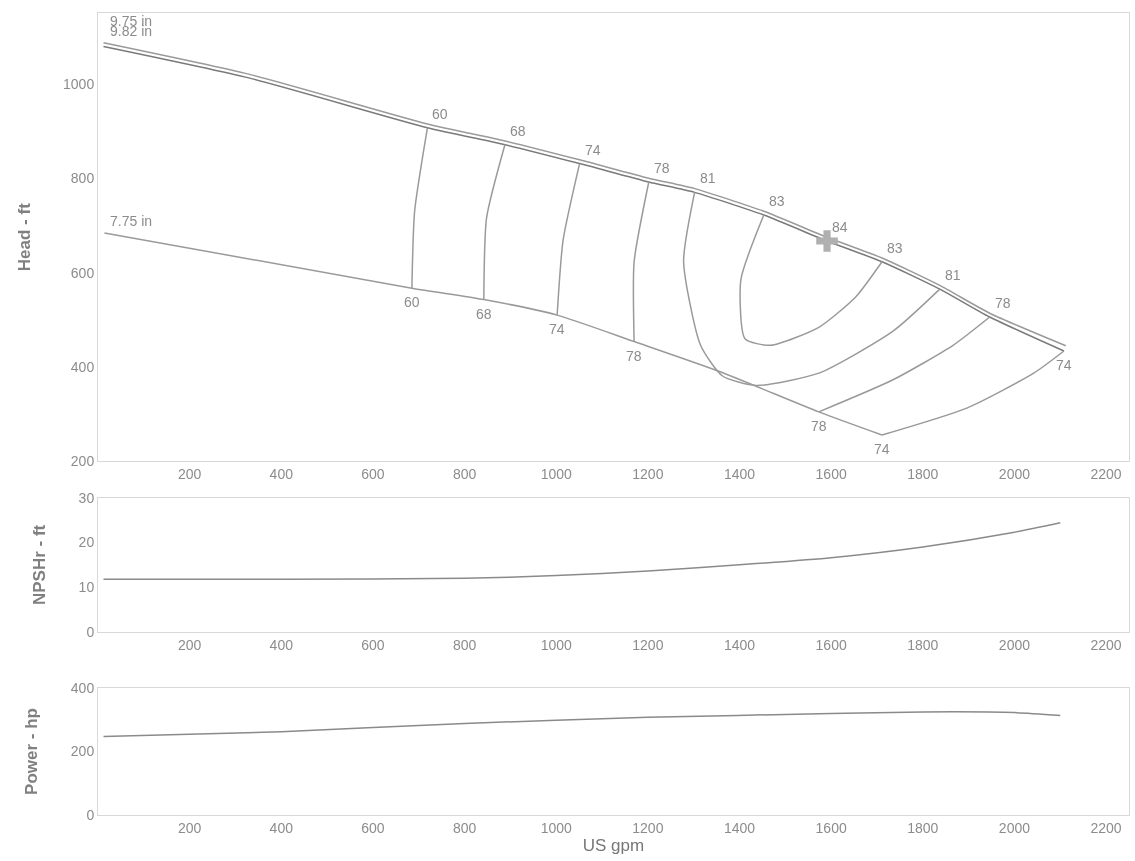 The width and height of the screenshot is (1135, 861). I want to click on series-label: 7.75 in, so click(131, 221).